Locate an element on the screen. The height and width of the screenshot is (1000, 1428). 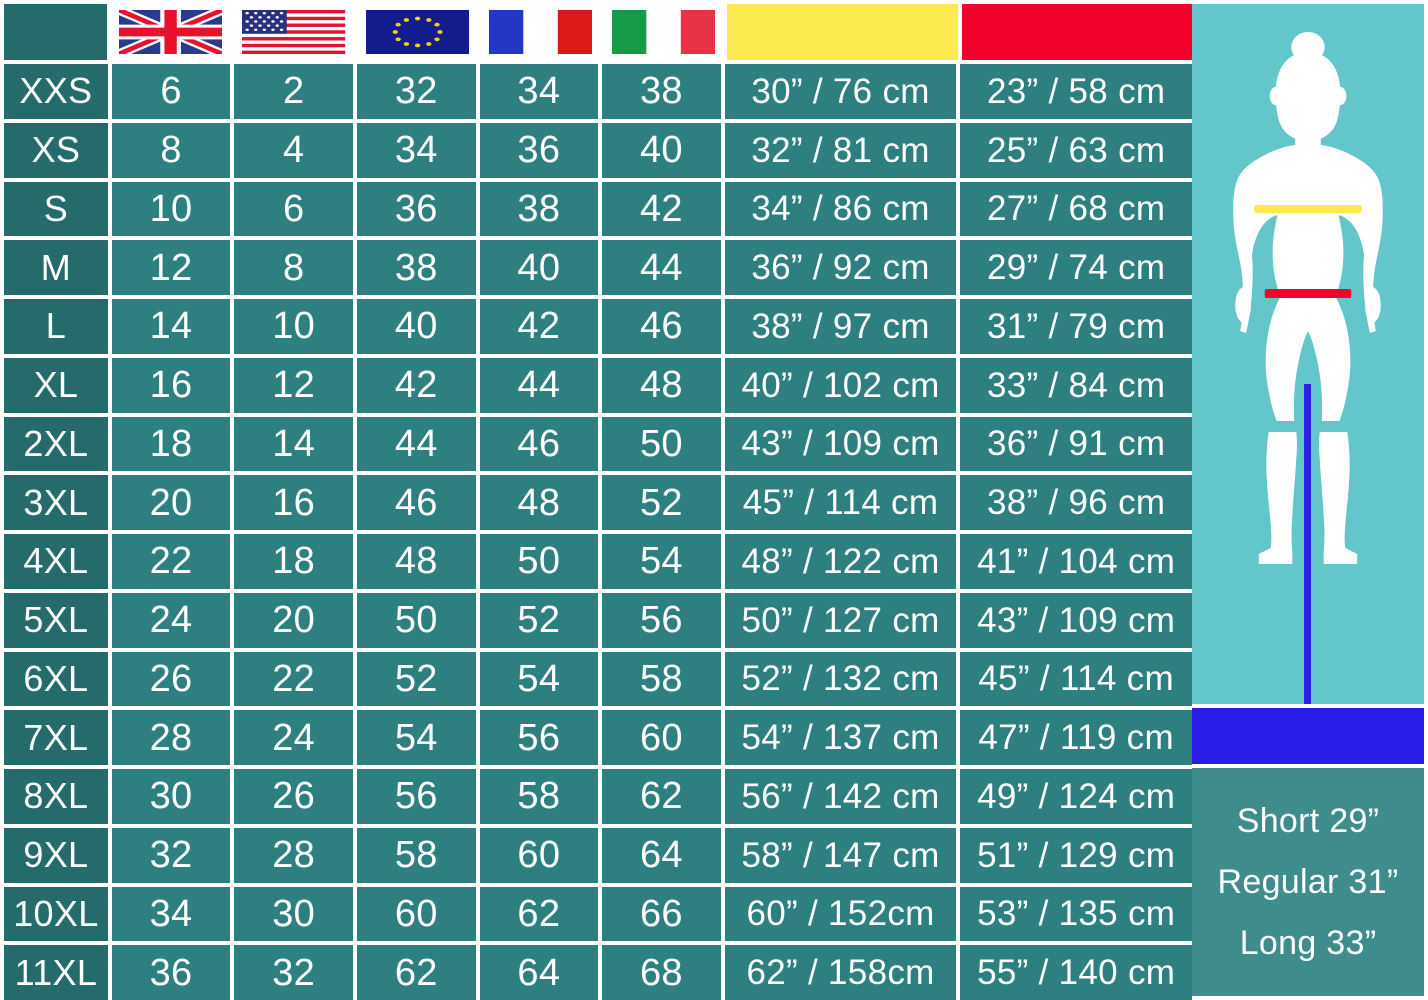
cell-uk: 22 is located at coordinates (171, 561).